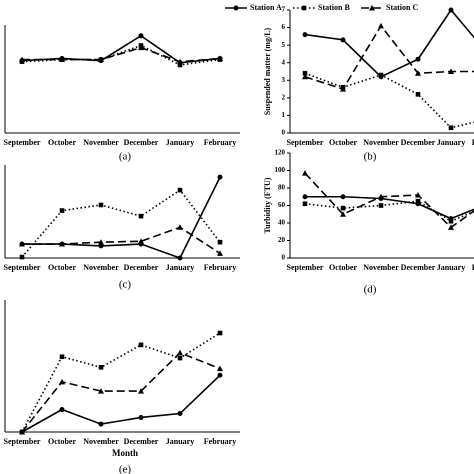  I want to click on legend-label: Station A, so click(266, 7).